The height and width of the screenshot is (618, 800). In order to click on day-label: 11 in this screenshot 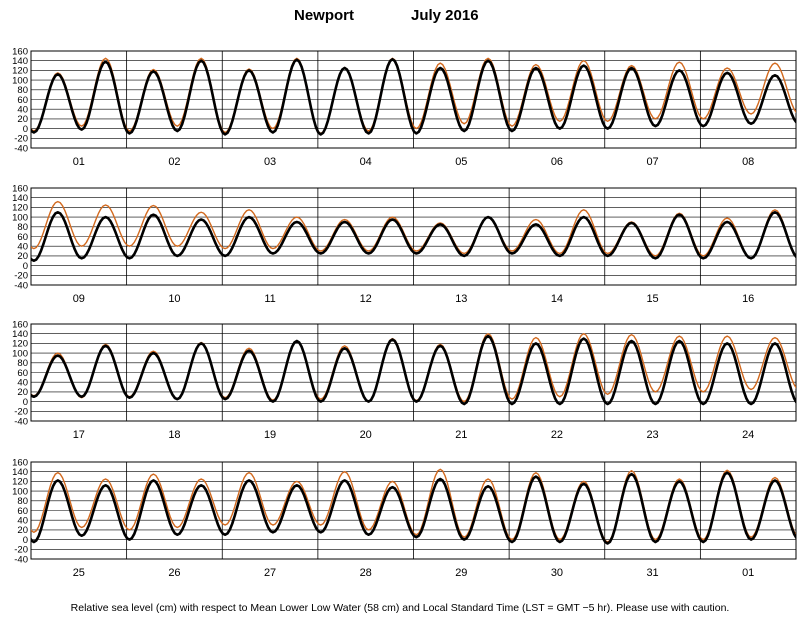, I will do `click(269, 299)`.